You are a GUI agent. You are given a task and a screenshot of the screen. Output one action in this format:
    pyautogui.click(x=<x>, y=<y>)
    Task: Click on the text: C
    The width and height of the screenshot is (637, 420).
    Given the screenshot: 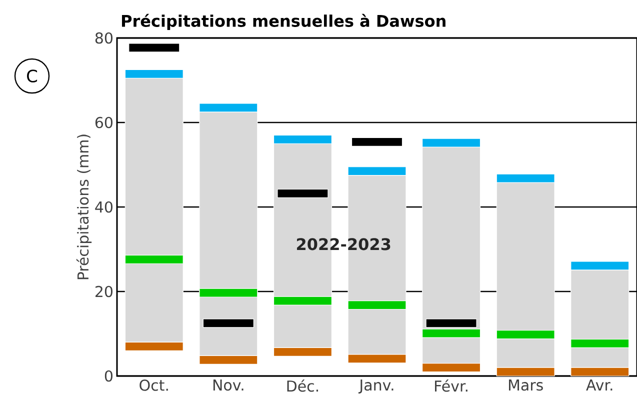 What is the action you would take?
    pyautogui.click(x=32, y=76)
    